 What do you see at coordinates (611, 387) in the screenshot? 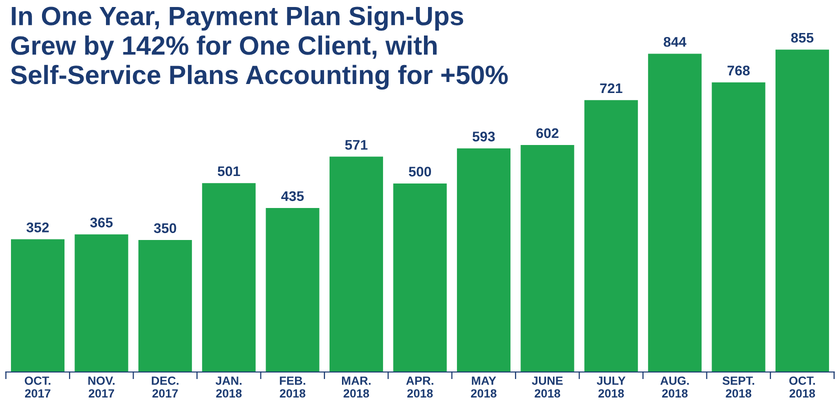
I see `x-tick-label: JULY 2018` at bounding box center [611, 387].